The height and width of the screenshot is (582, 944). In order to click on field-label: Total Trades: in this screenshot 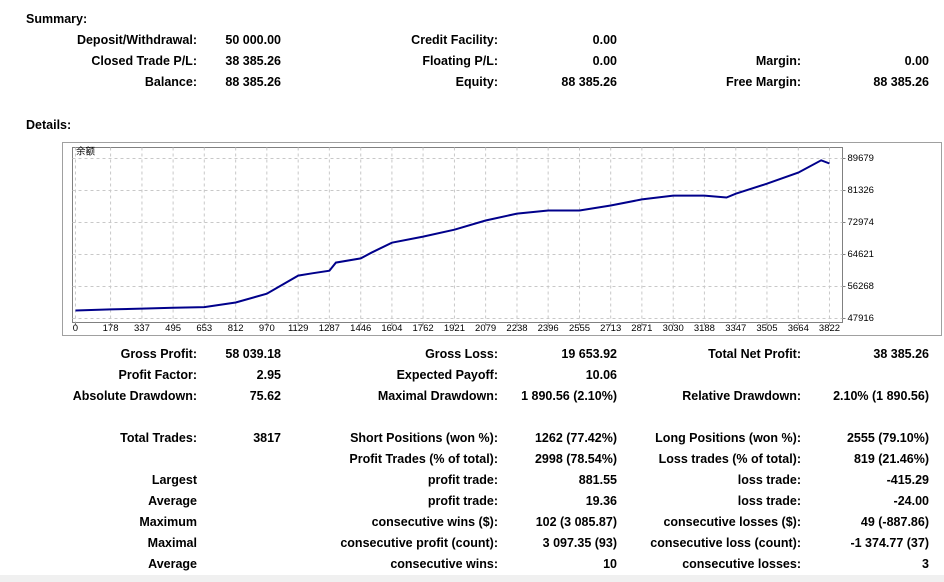, I will do `click(158, 438)`.